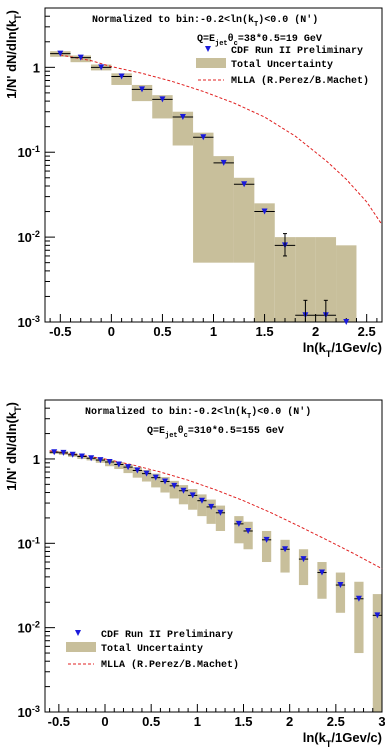  Describe the element at coordinates (329, 354) in the screenshot. I see `x-axis-title-part: T` at that location.